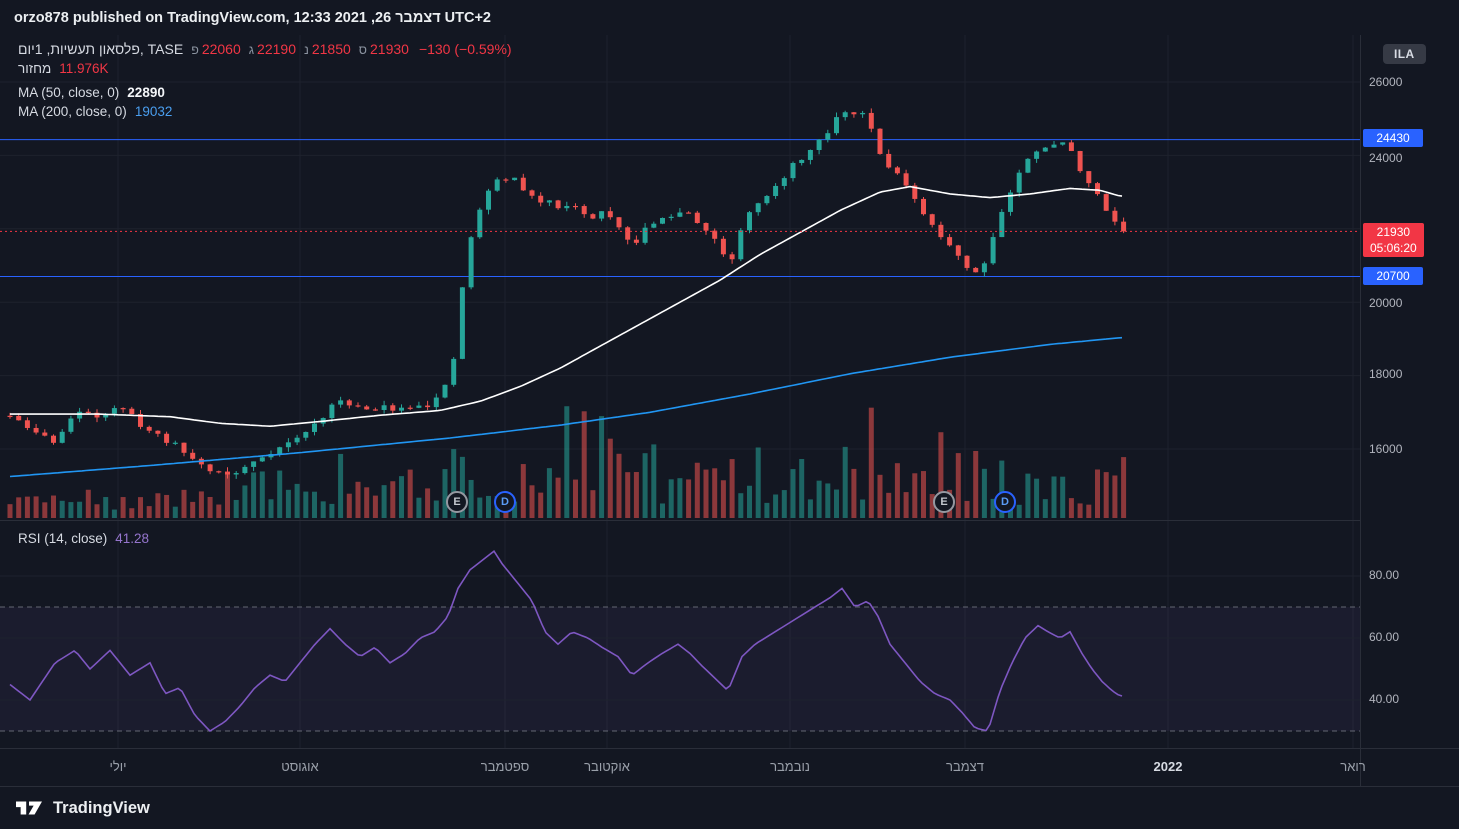  I want to click on time-axis-label: ספטמבר, so click(505, 766).